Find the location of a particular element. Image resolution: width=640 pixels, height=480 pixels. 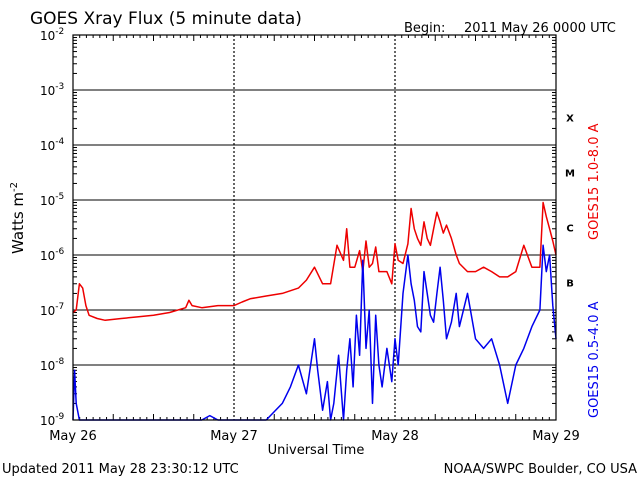

begin-label: Begin: is located at coordinates (424, 28).